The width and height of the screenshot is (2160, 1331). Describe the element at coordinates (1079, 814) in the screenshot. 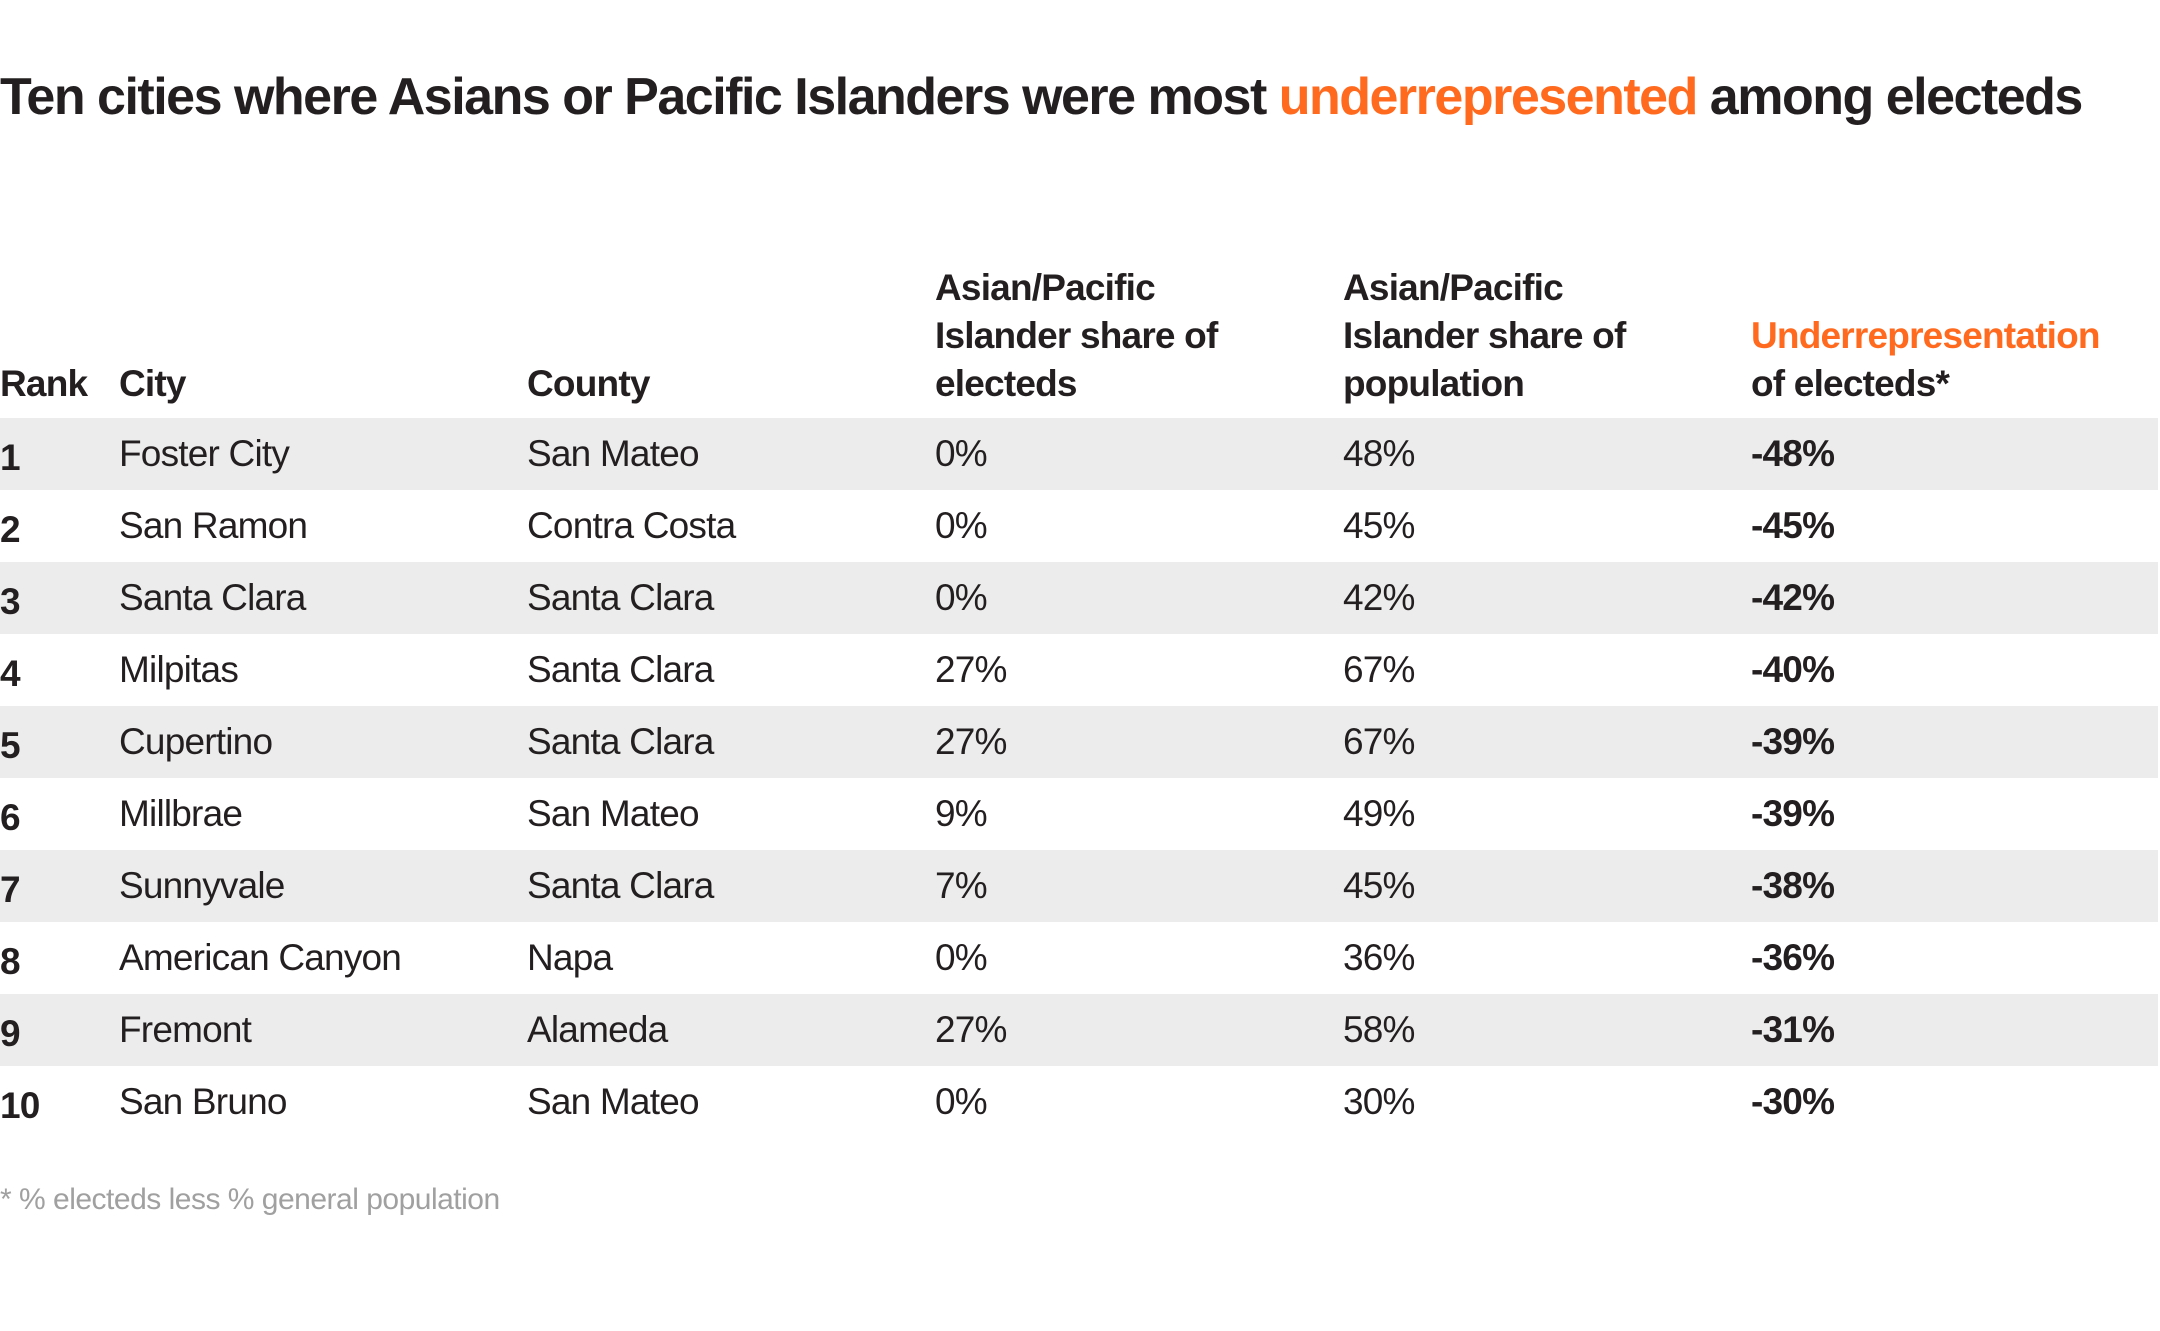

I see `table-row: 6 Millbrae San Mateo 9% 49% -39%` at that location.